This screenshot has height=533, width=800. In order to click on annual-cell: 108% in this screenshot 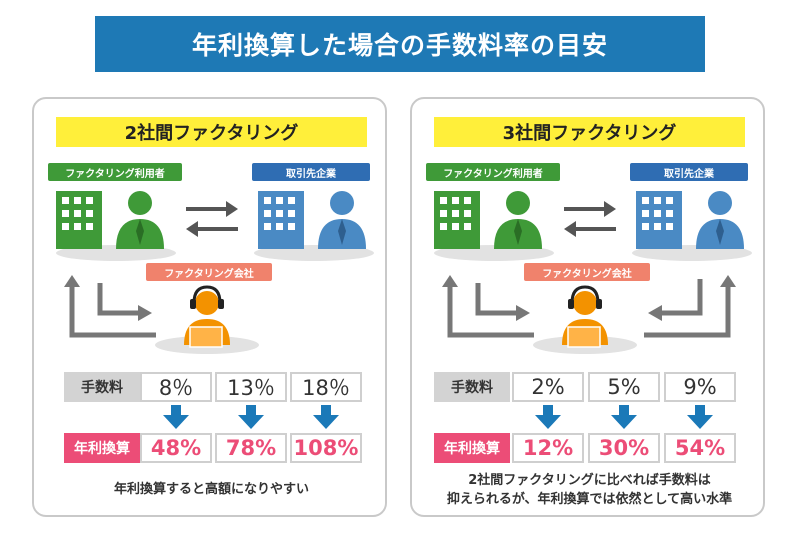, I will do `click(326, 448)`.